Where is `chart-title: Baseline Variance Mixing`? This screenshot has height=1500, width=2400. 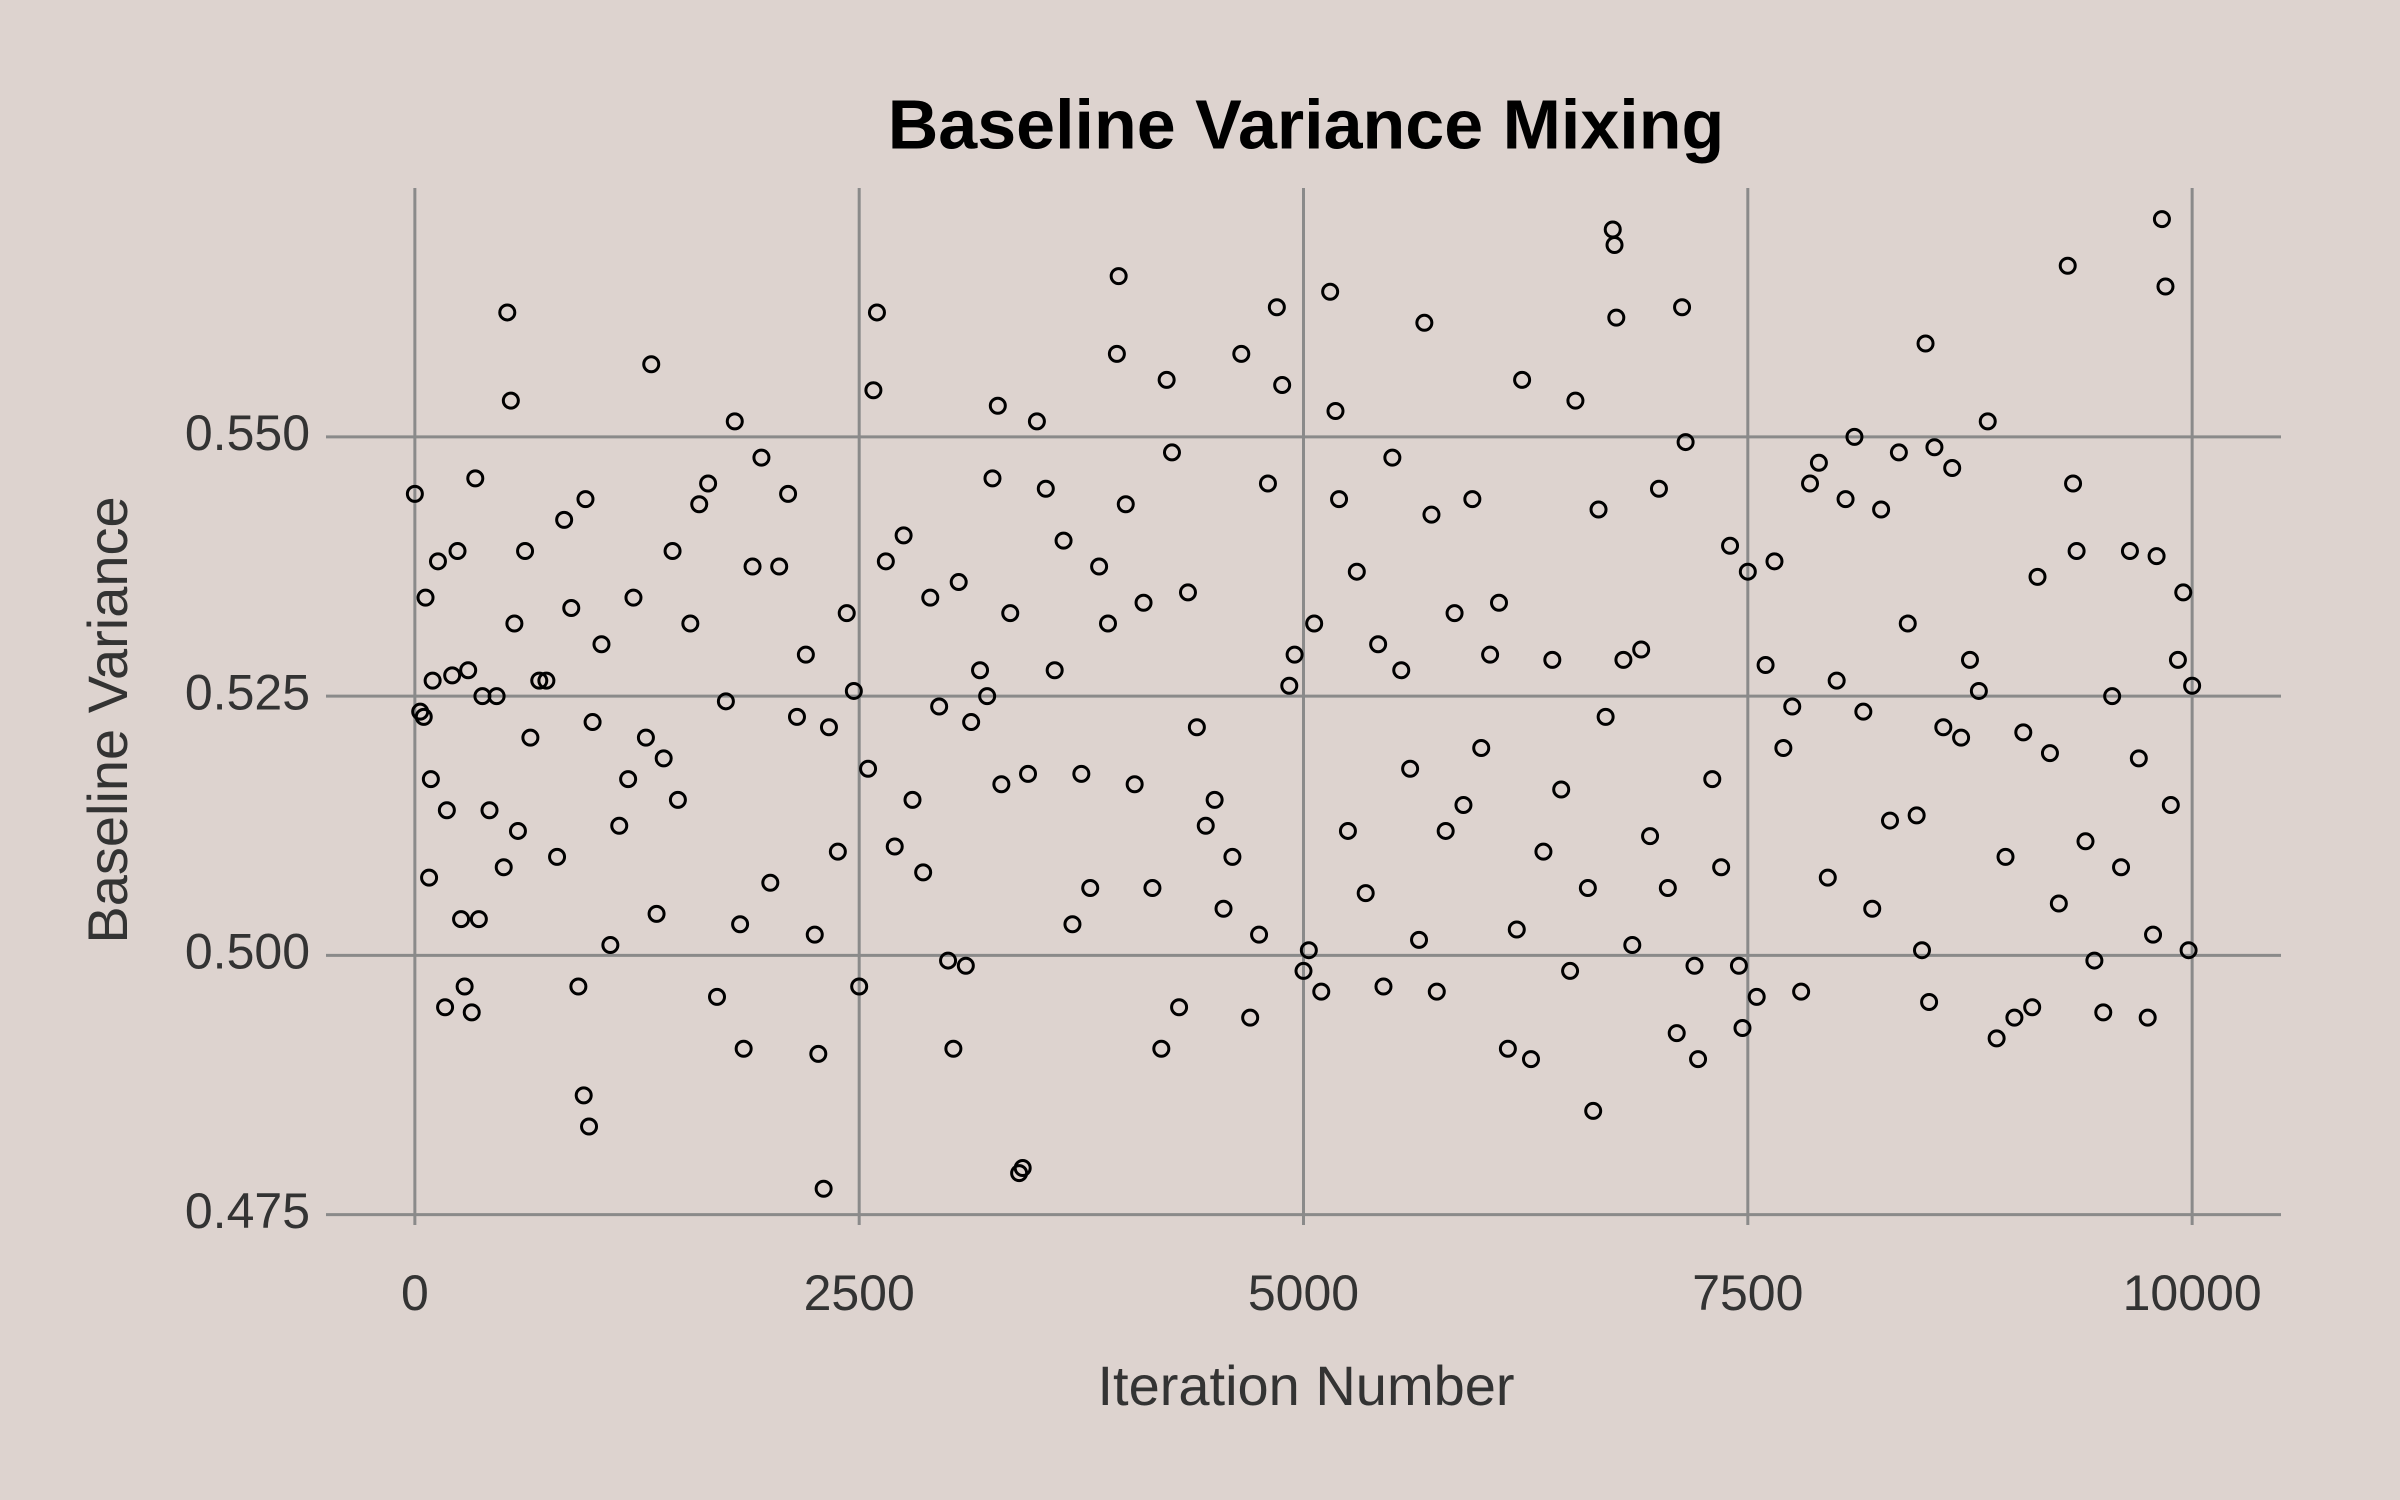 chart-title: Baseline Variance Mixing is located at coordinates (1306, 124).